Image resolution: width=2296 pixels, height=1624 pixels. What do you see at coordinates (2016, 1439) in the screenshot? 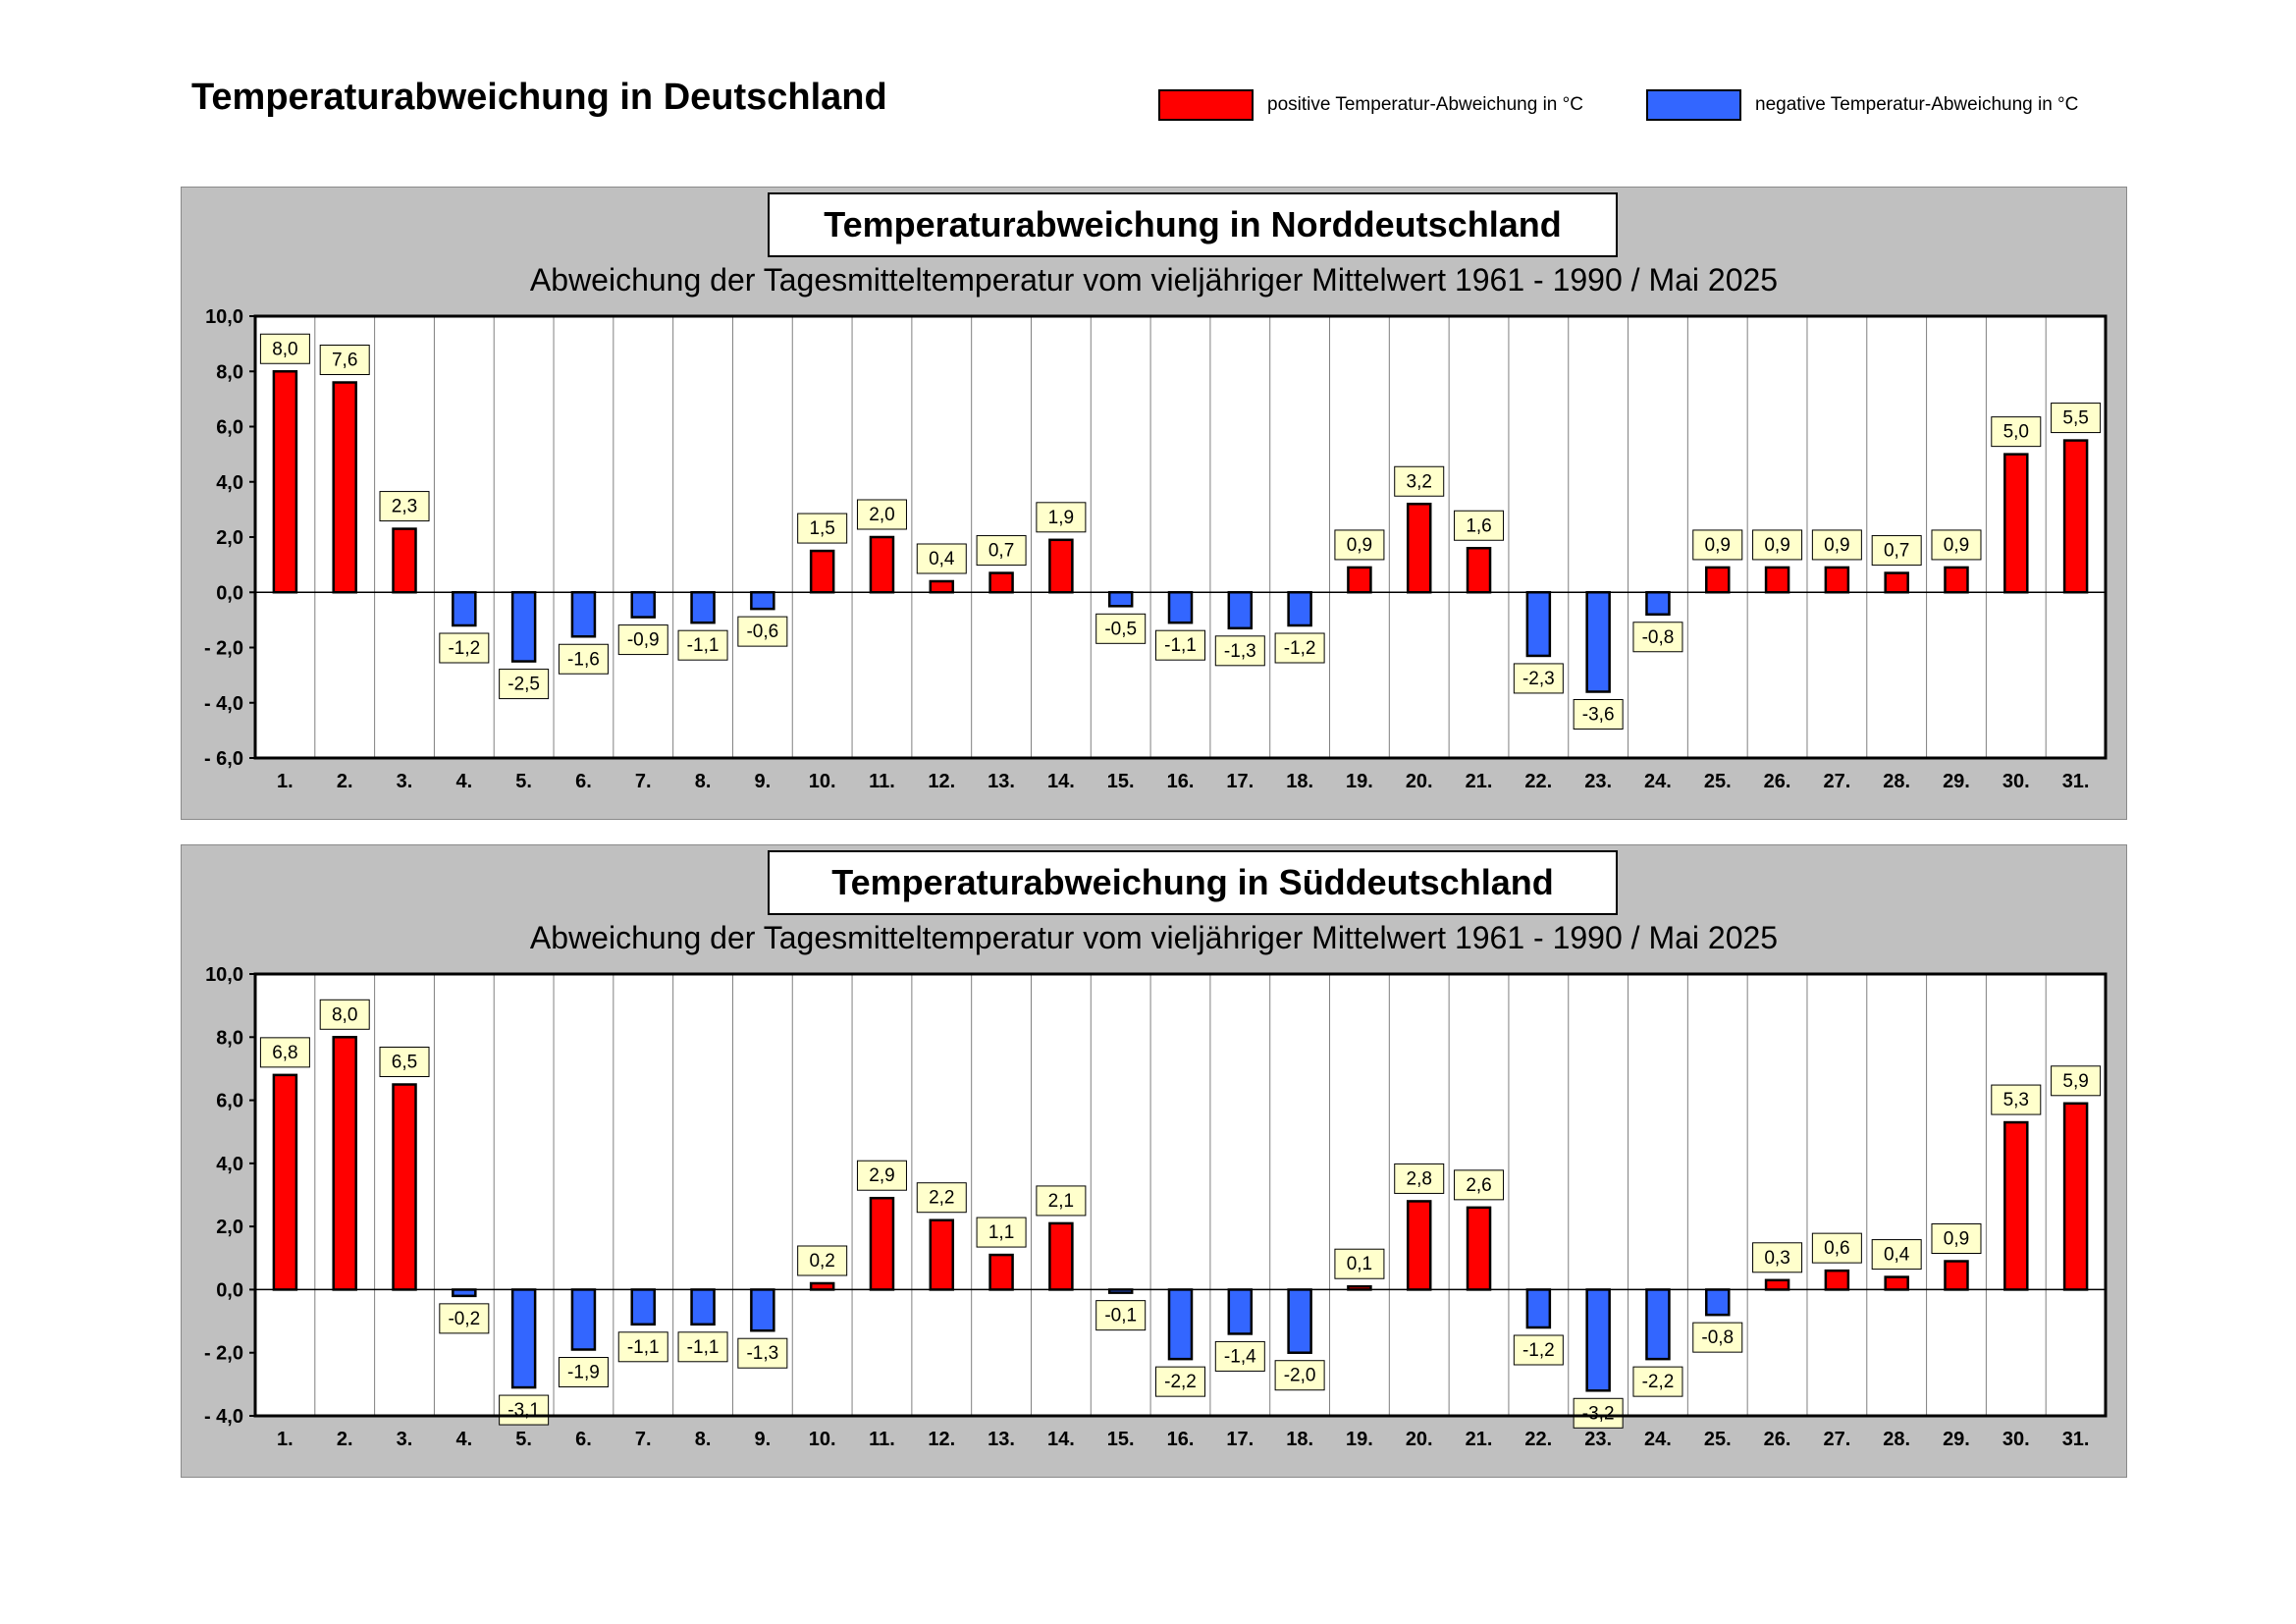
I see `x-tick-label: 30.` at bounding box center [2016, 1439].